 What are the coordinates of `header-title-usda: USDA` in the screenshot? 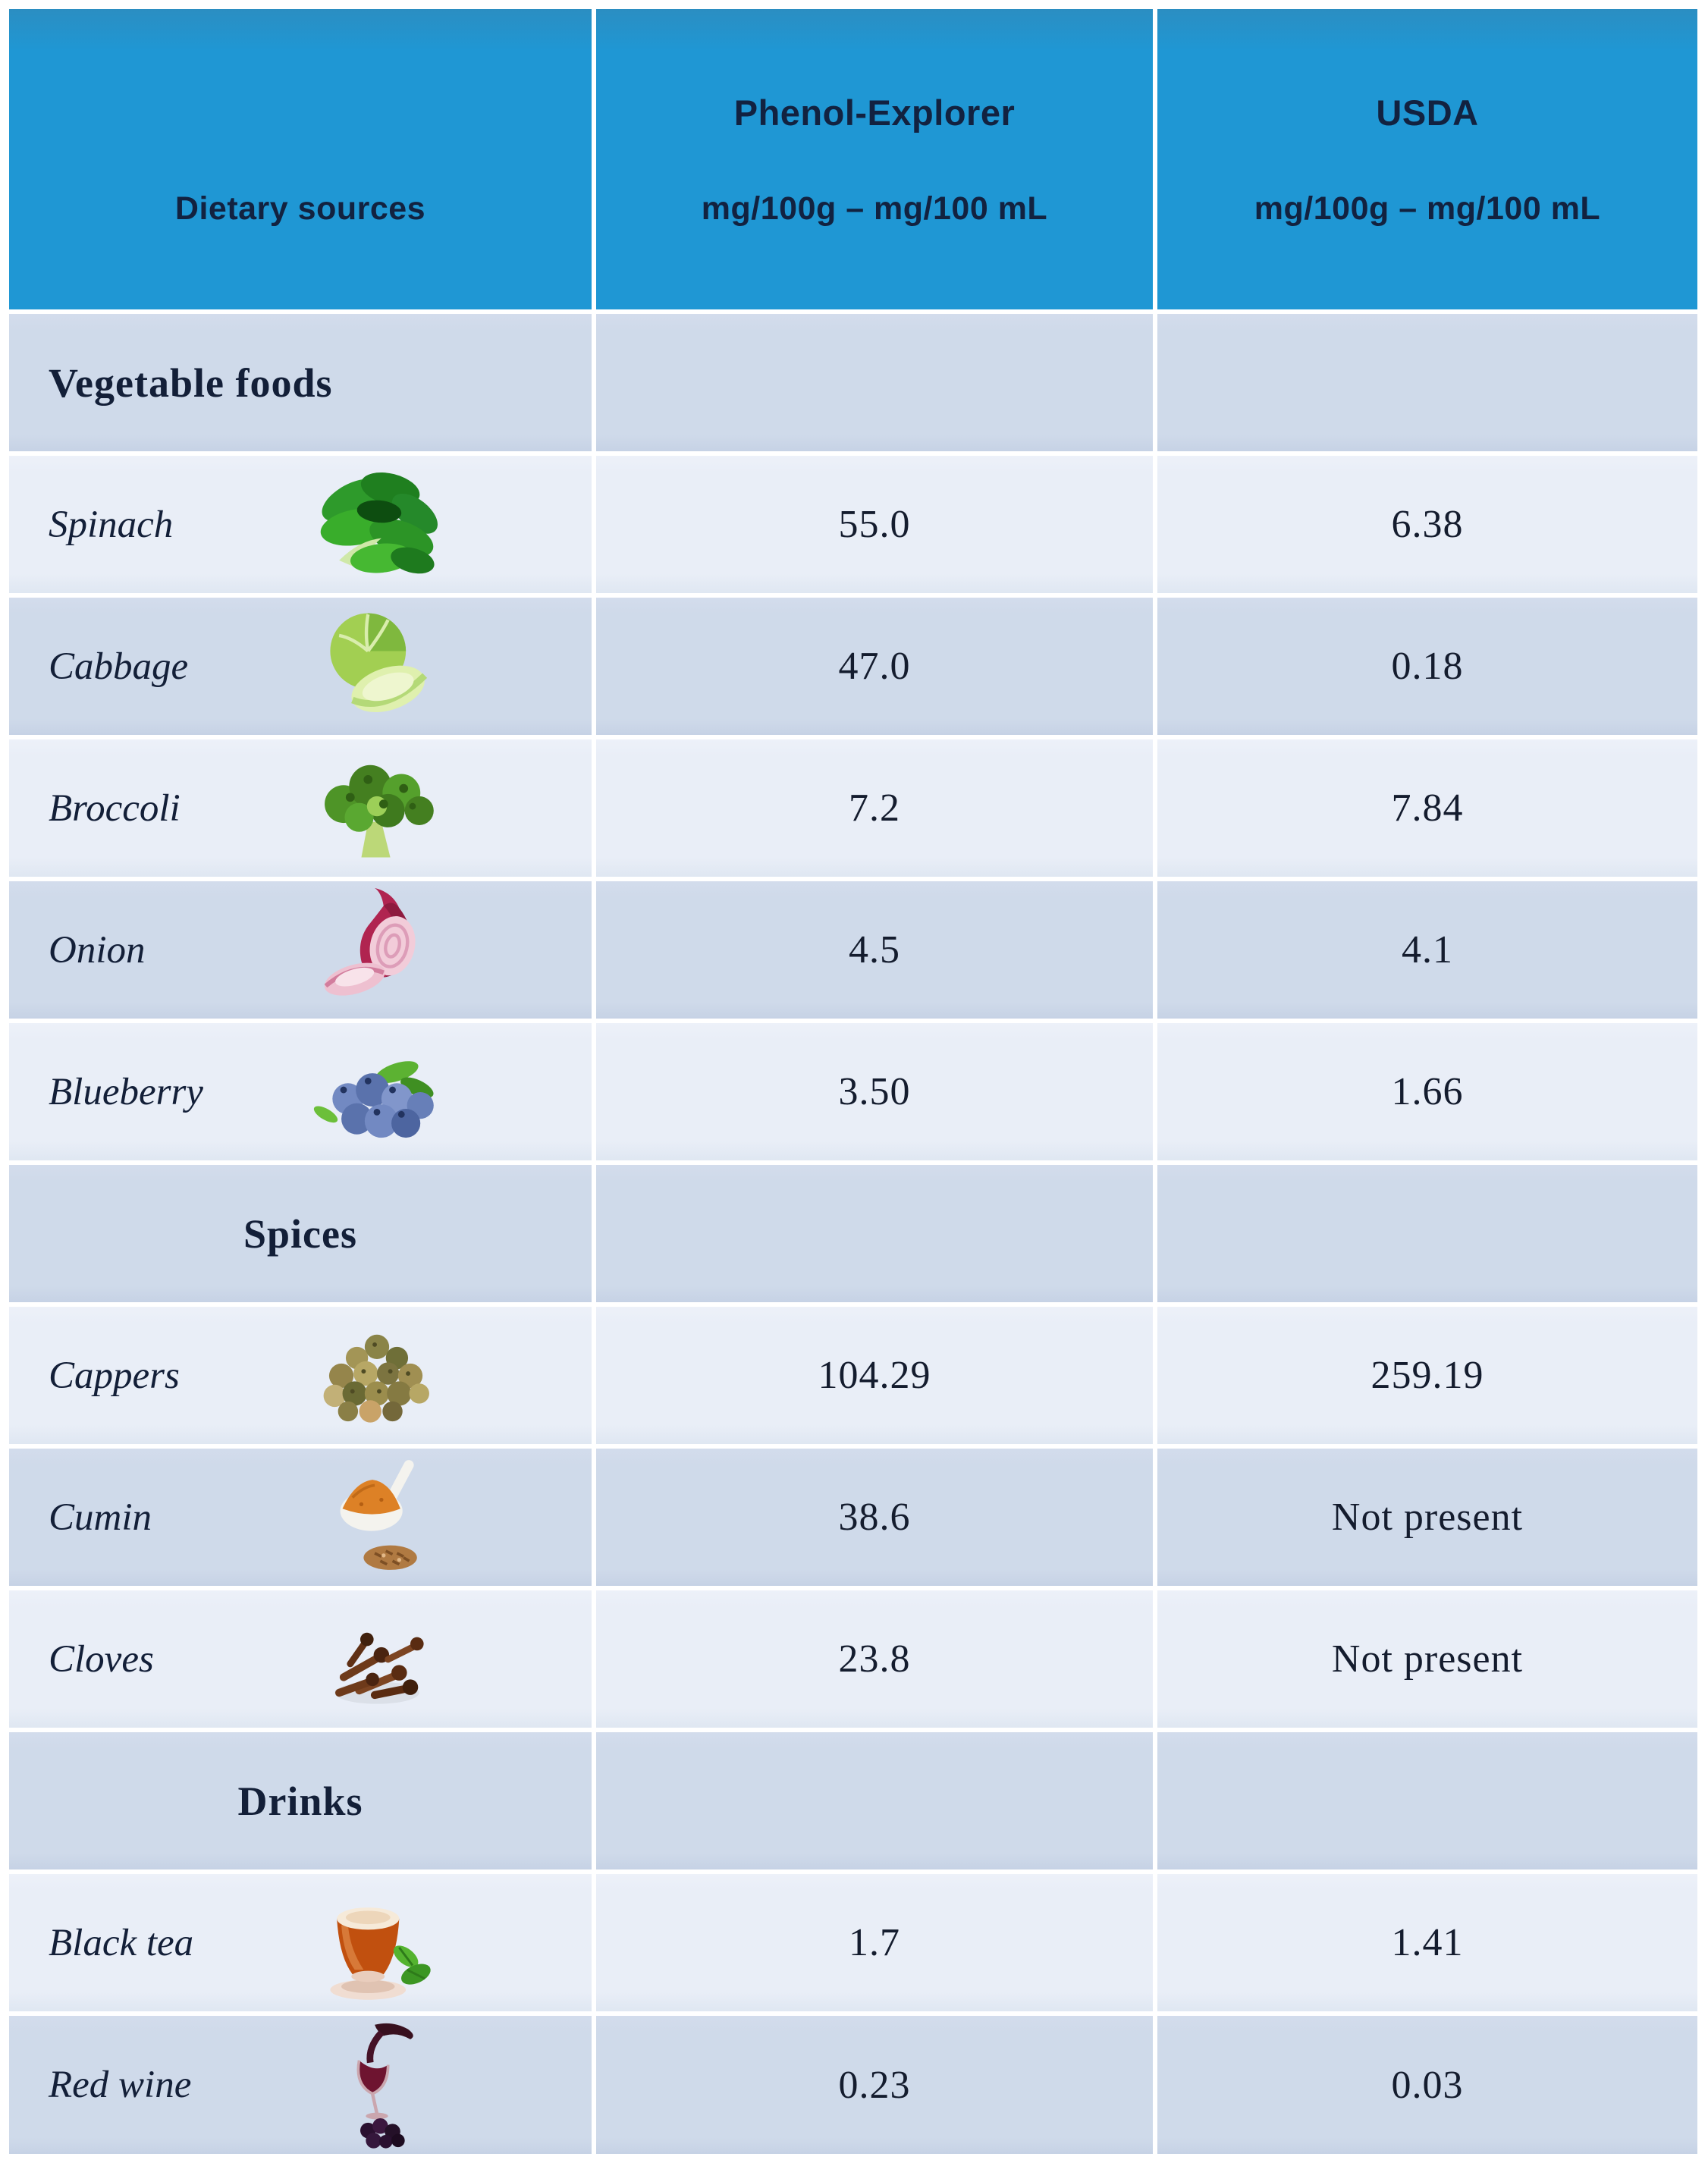 It's located at (1427, 113).